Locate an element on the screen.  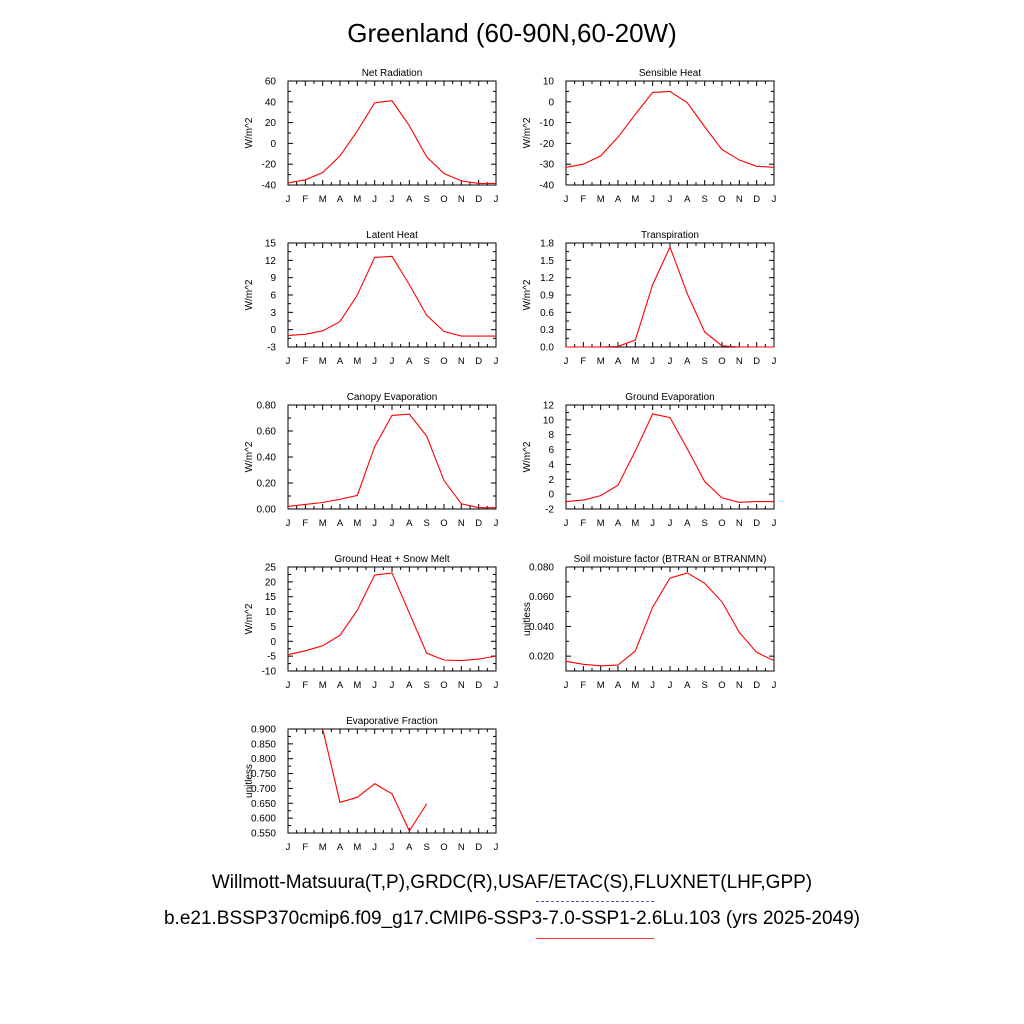
panel-ylabel: unitless is located at coordinates (249, 781).